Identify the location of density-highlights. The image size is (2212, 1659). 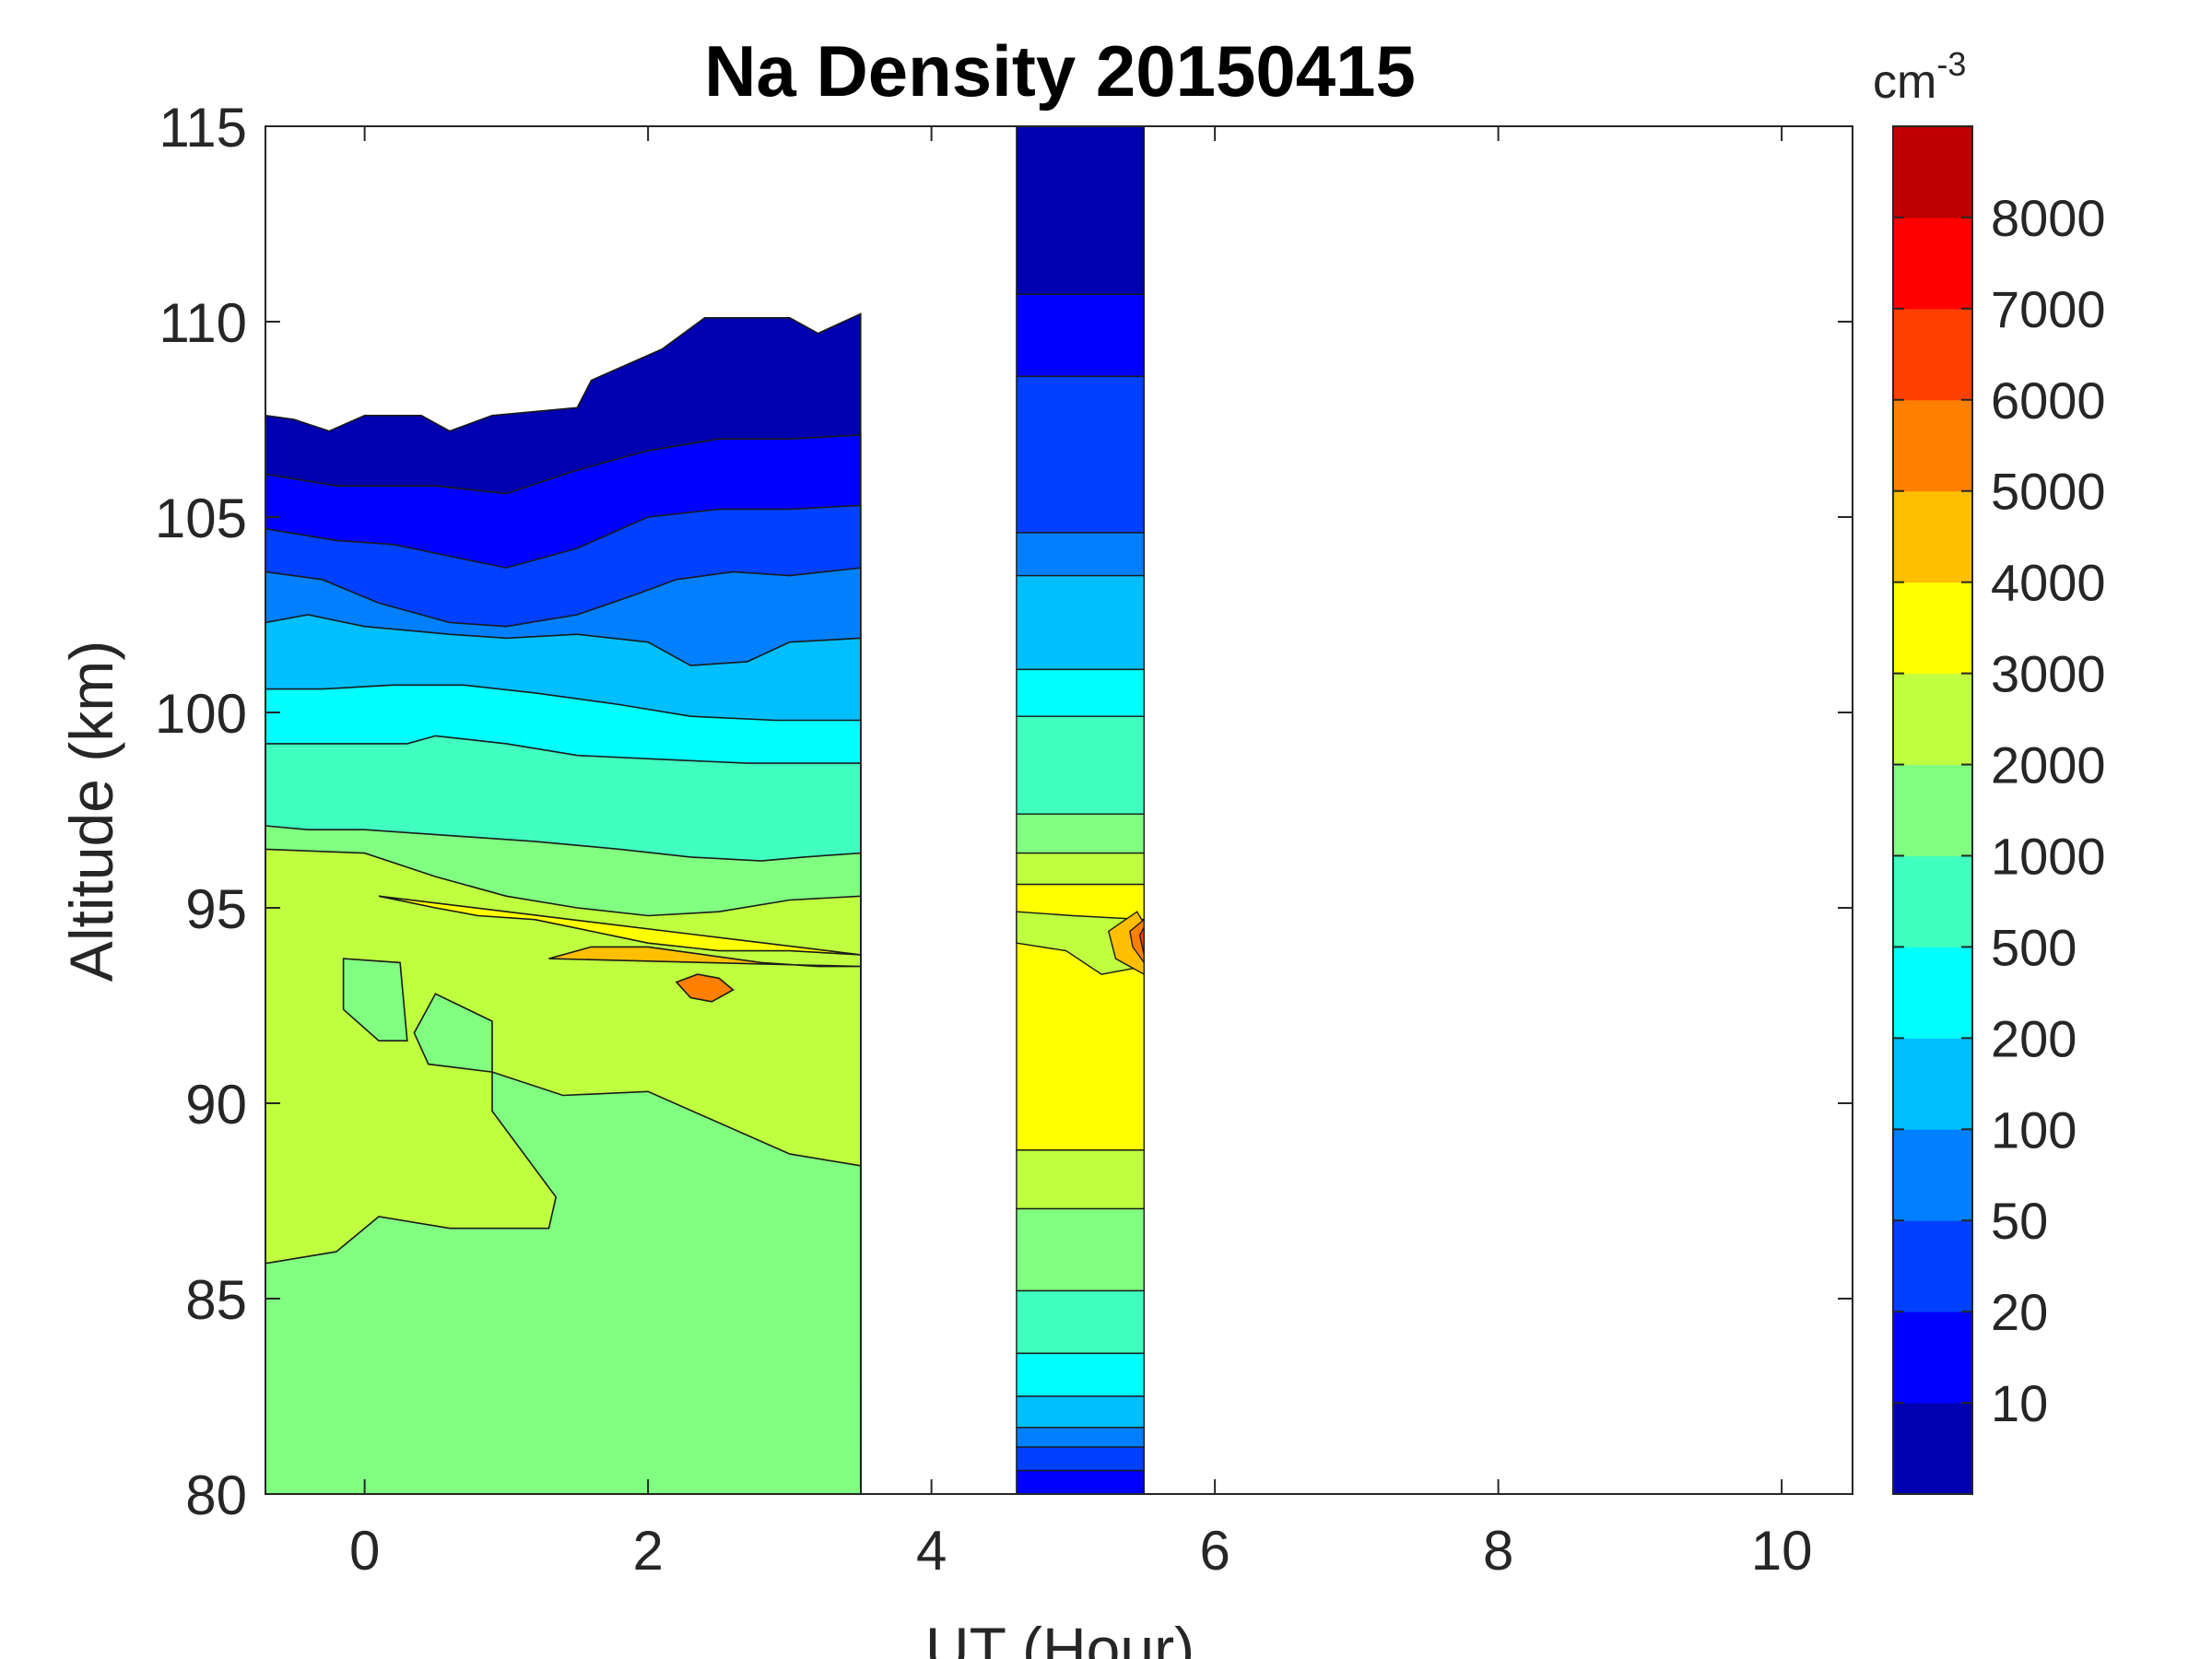
(1081, 943).